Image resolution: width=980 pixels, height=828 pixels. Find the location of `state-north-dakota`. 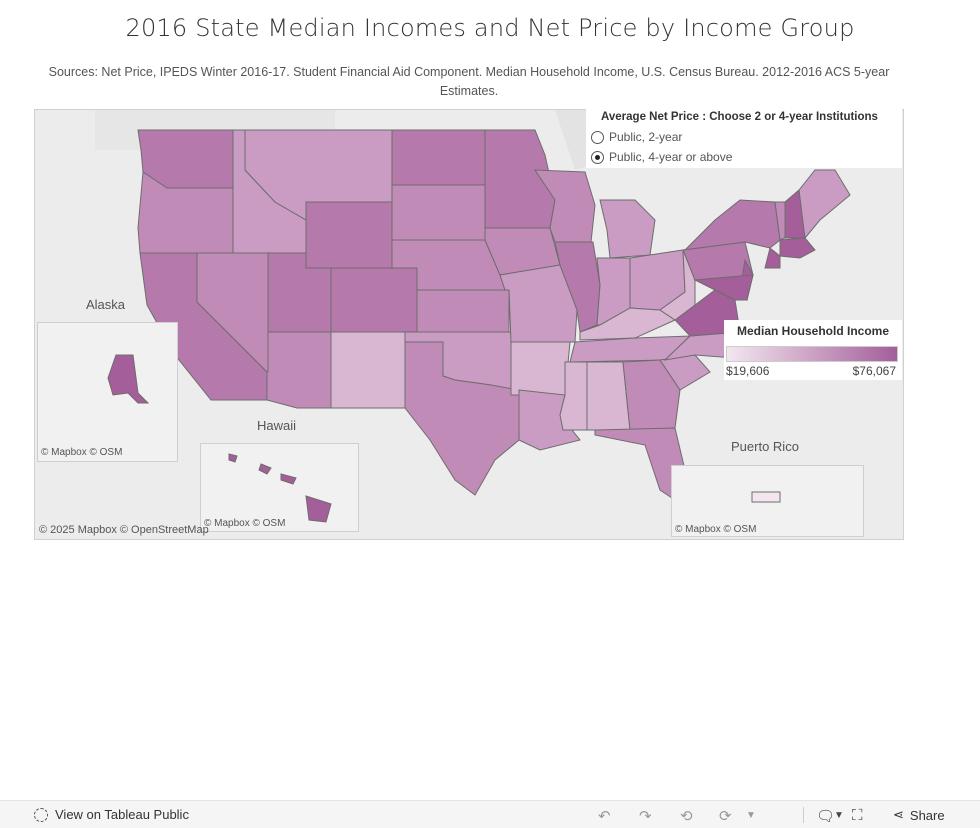

state-north-dakota is located at coordinates (438, 157).